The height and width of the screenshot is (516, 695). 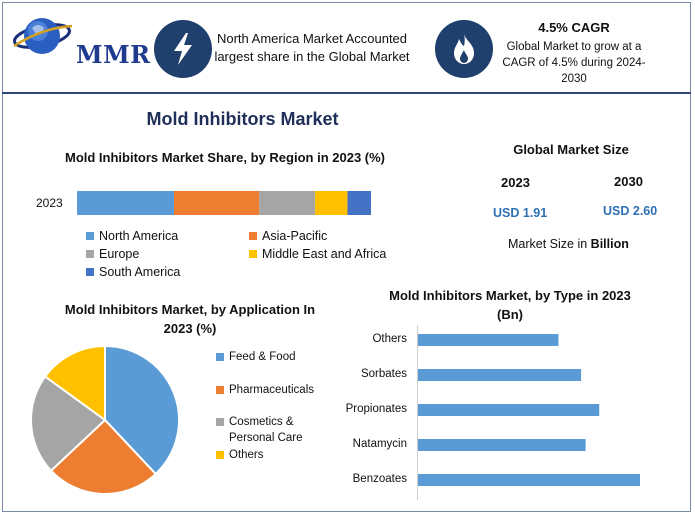 I want to click on globe-icon, so click(x=43, y=36).